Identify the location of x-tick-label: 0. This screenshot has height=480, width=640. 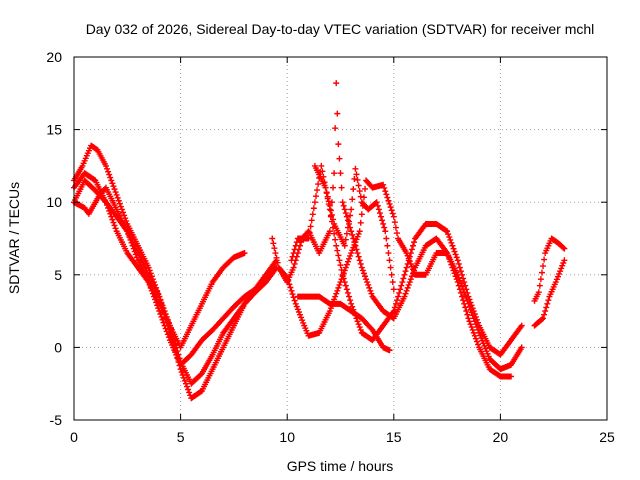
(74, 437).